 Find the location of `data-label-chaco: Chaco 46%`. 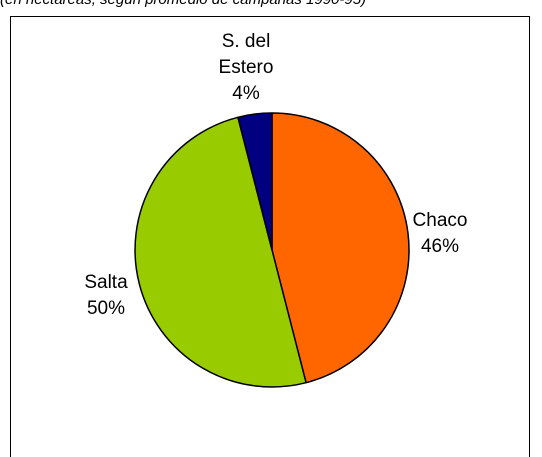

data-label-chaco: Chaco 46% is located at coordinates (440, 233).